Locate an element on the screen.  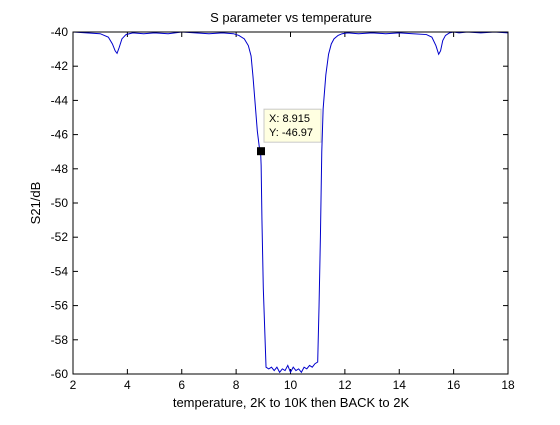
x-tick-label: 8 is located at coordinates (236, 385).